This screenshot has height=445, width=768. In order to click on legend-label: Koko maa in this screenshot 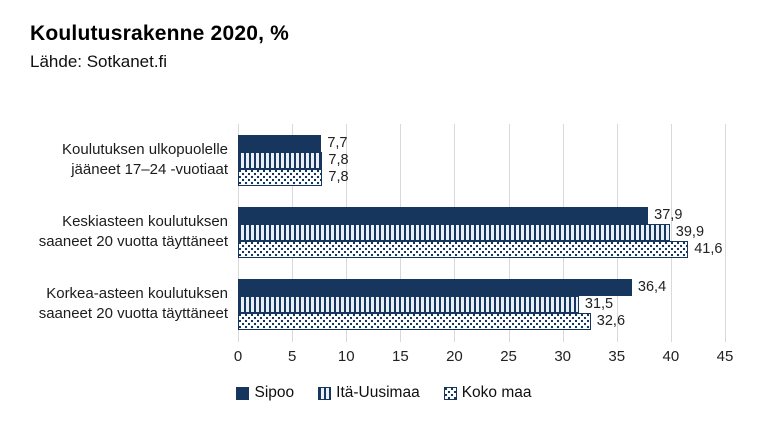, I will do `click(496, 392)`.